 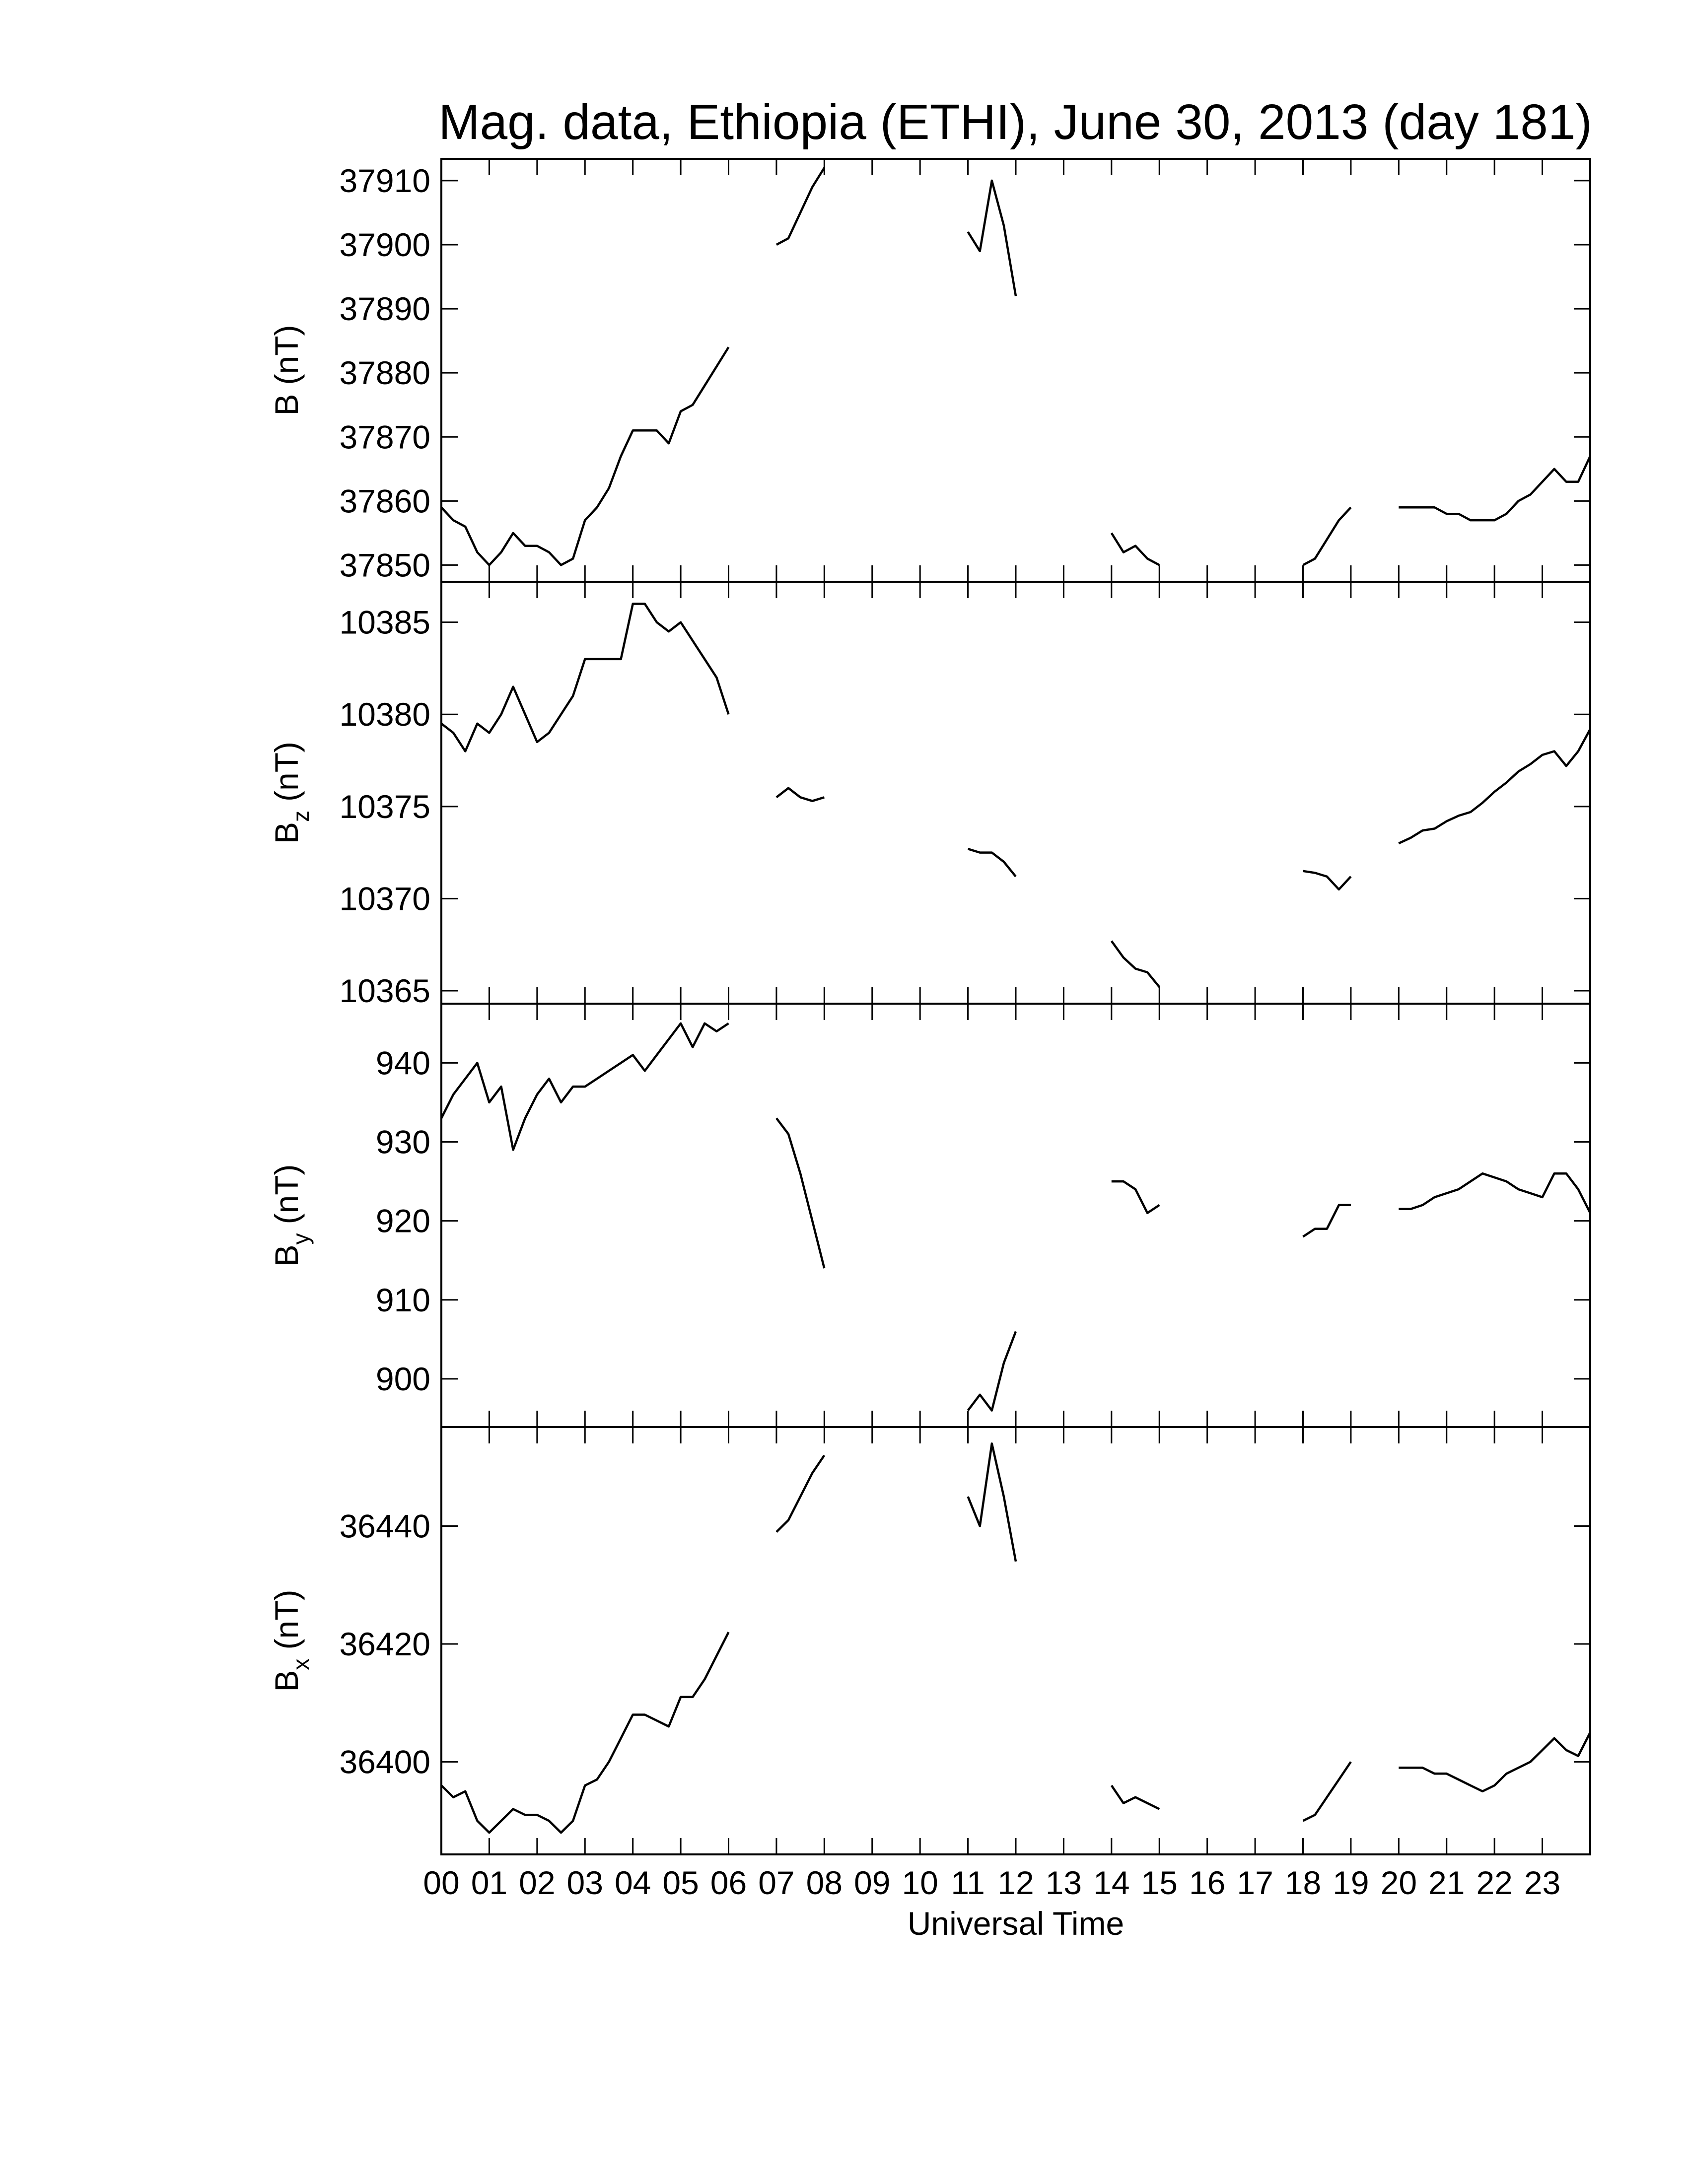 I want to click on x-tick-label: 06, so click(x=728, y=1882).